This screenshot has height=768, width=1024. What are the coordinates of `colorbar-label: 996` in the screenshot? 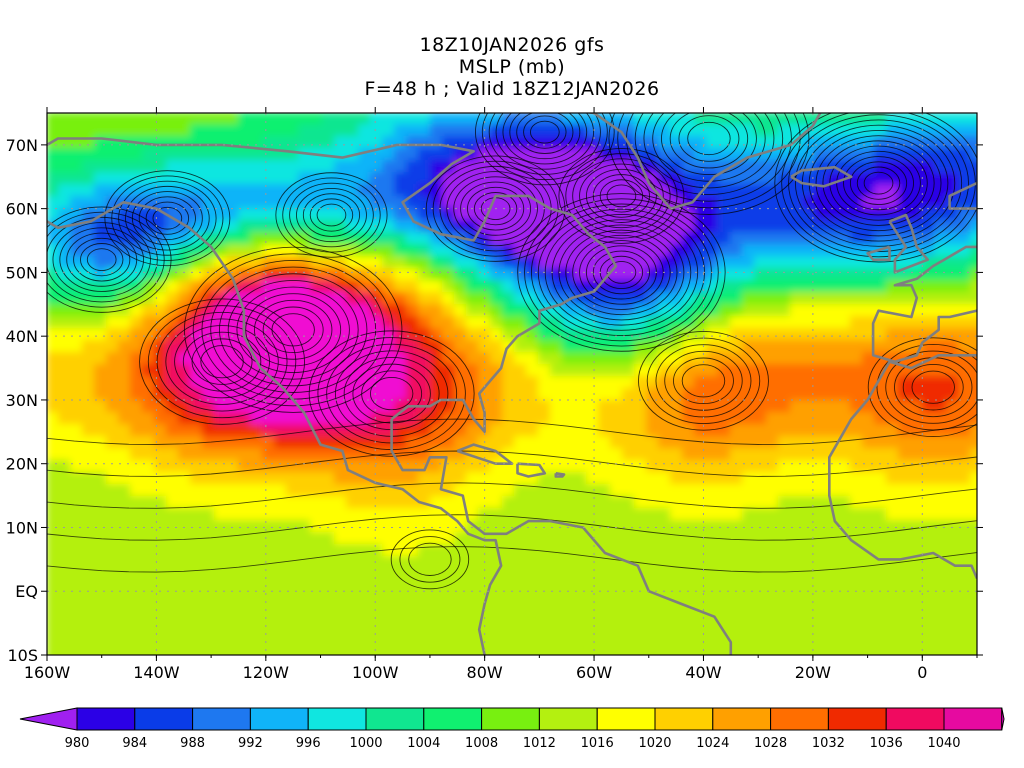 It's located at (308, 743).